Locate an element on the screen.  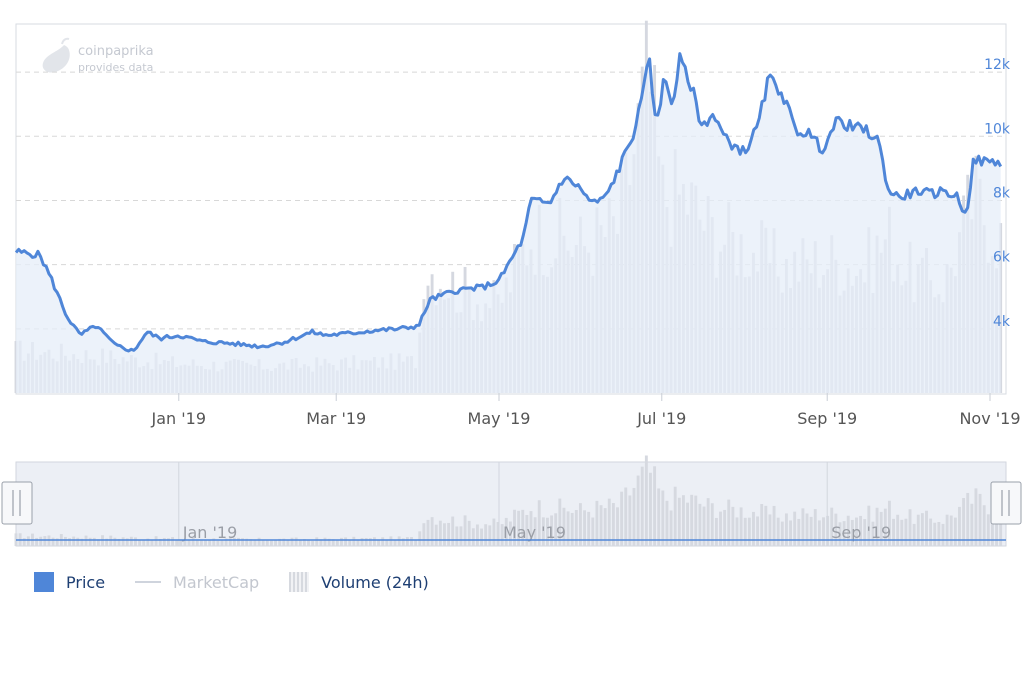
y-tick-label: 10k is located at coordinates (997, 129).